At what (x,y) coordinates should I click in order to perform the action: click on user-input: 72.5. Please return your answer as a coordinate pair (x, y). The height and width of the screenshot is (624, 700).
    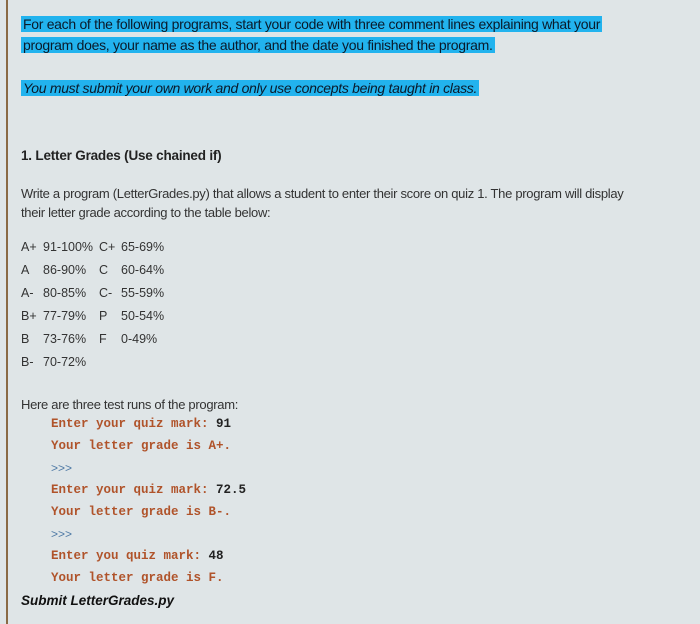
    Looking at the image, I should click on (231, 490).